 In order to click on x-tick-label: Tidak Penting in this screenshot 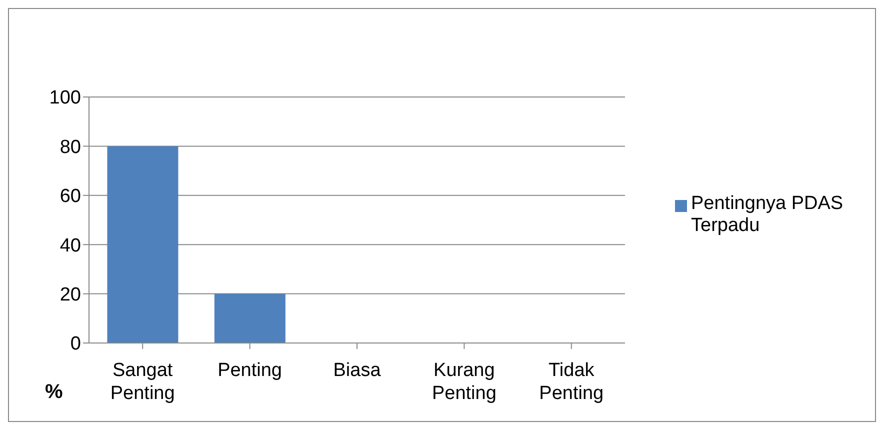, I will do `click(571, 382)`.